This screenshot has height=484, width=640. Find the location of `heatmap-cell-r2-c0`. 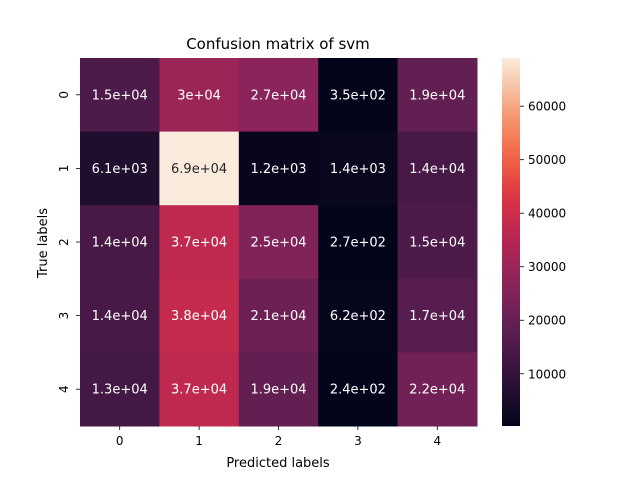

heatmap-cell-r2-c0 is located at coordinates (120, 242).